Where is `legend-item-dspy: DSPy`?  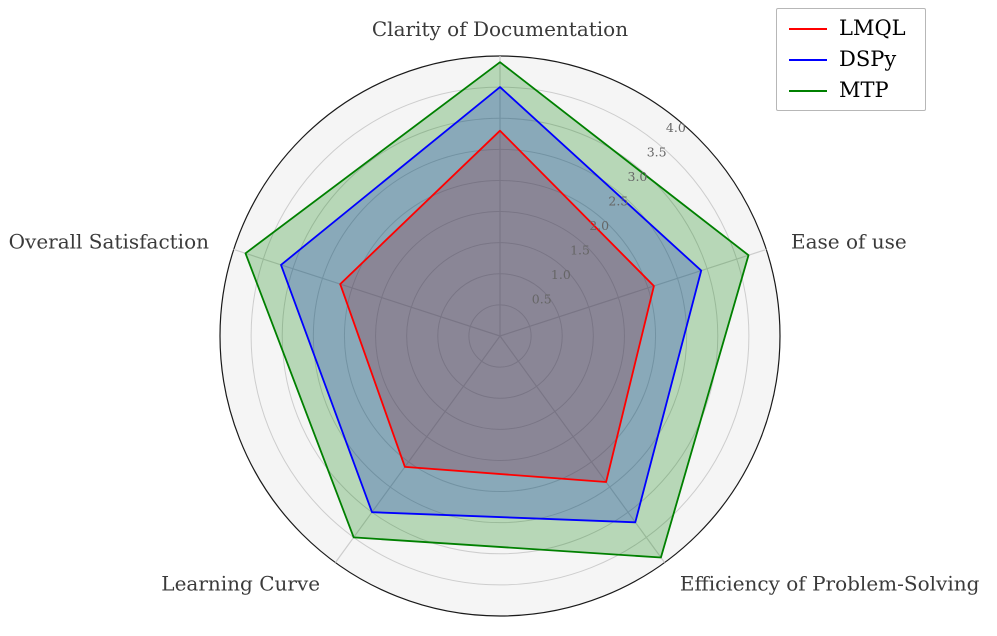
legend-item-dspy: DSPy is located at coordinates (851, 59).